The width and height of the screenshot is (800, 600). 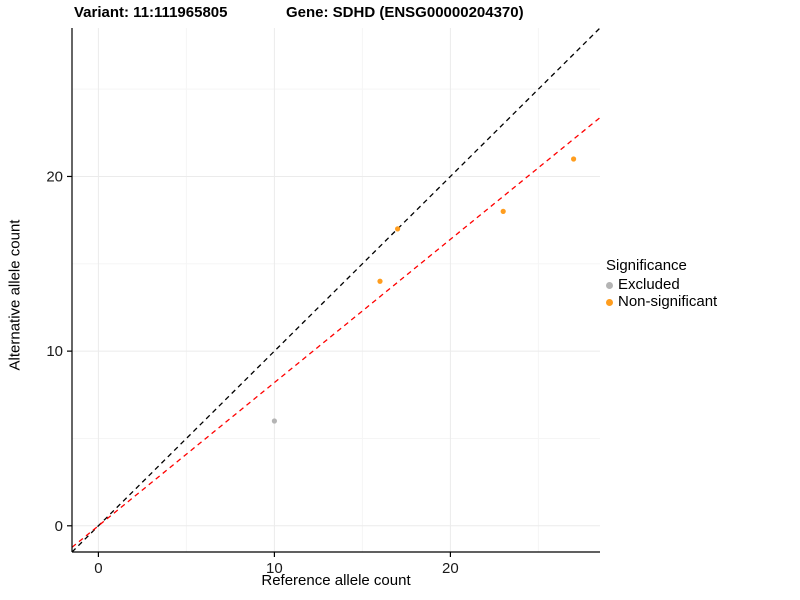 What do you see at coordinates (450, 568) in the screenshot?
I see `x-tick-label: 20` at bounding box center [450, 568].